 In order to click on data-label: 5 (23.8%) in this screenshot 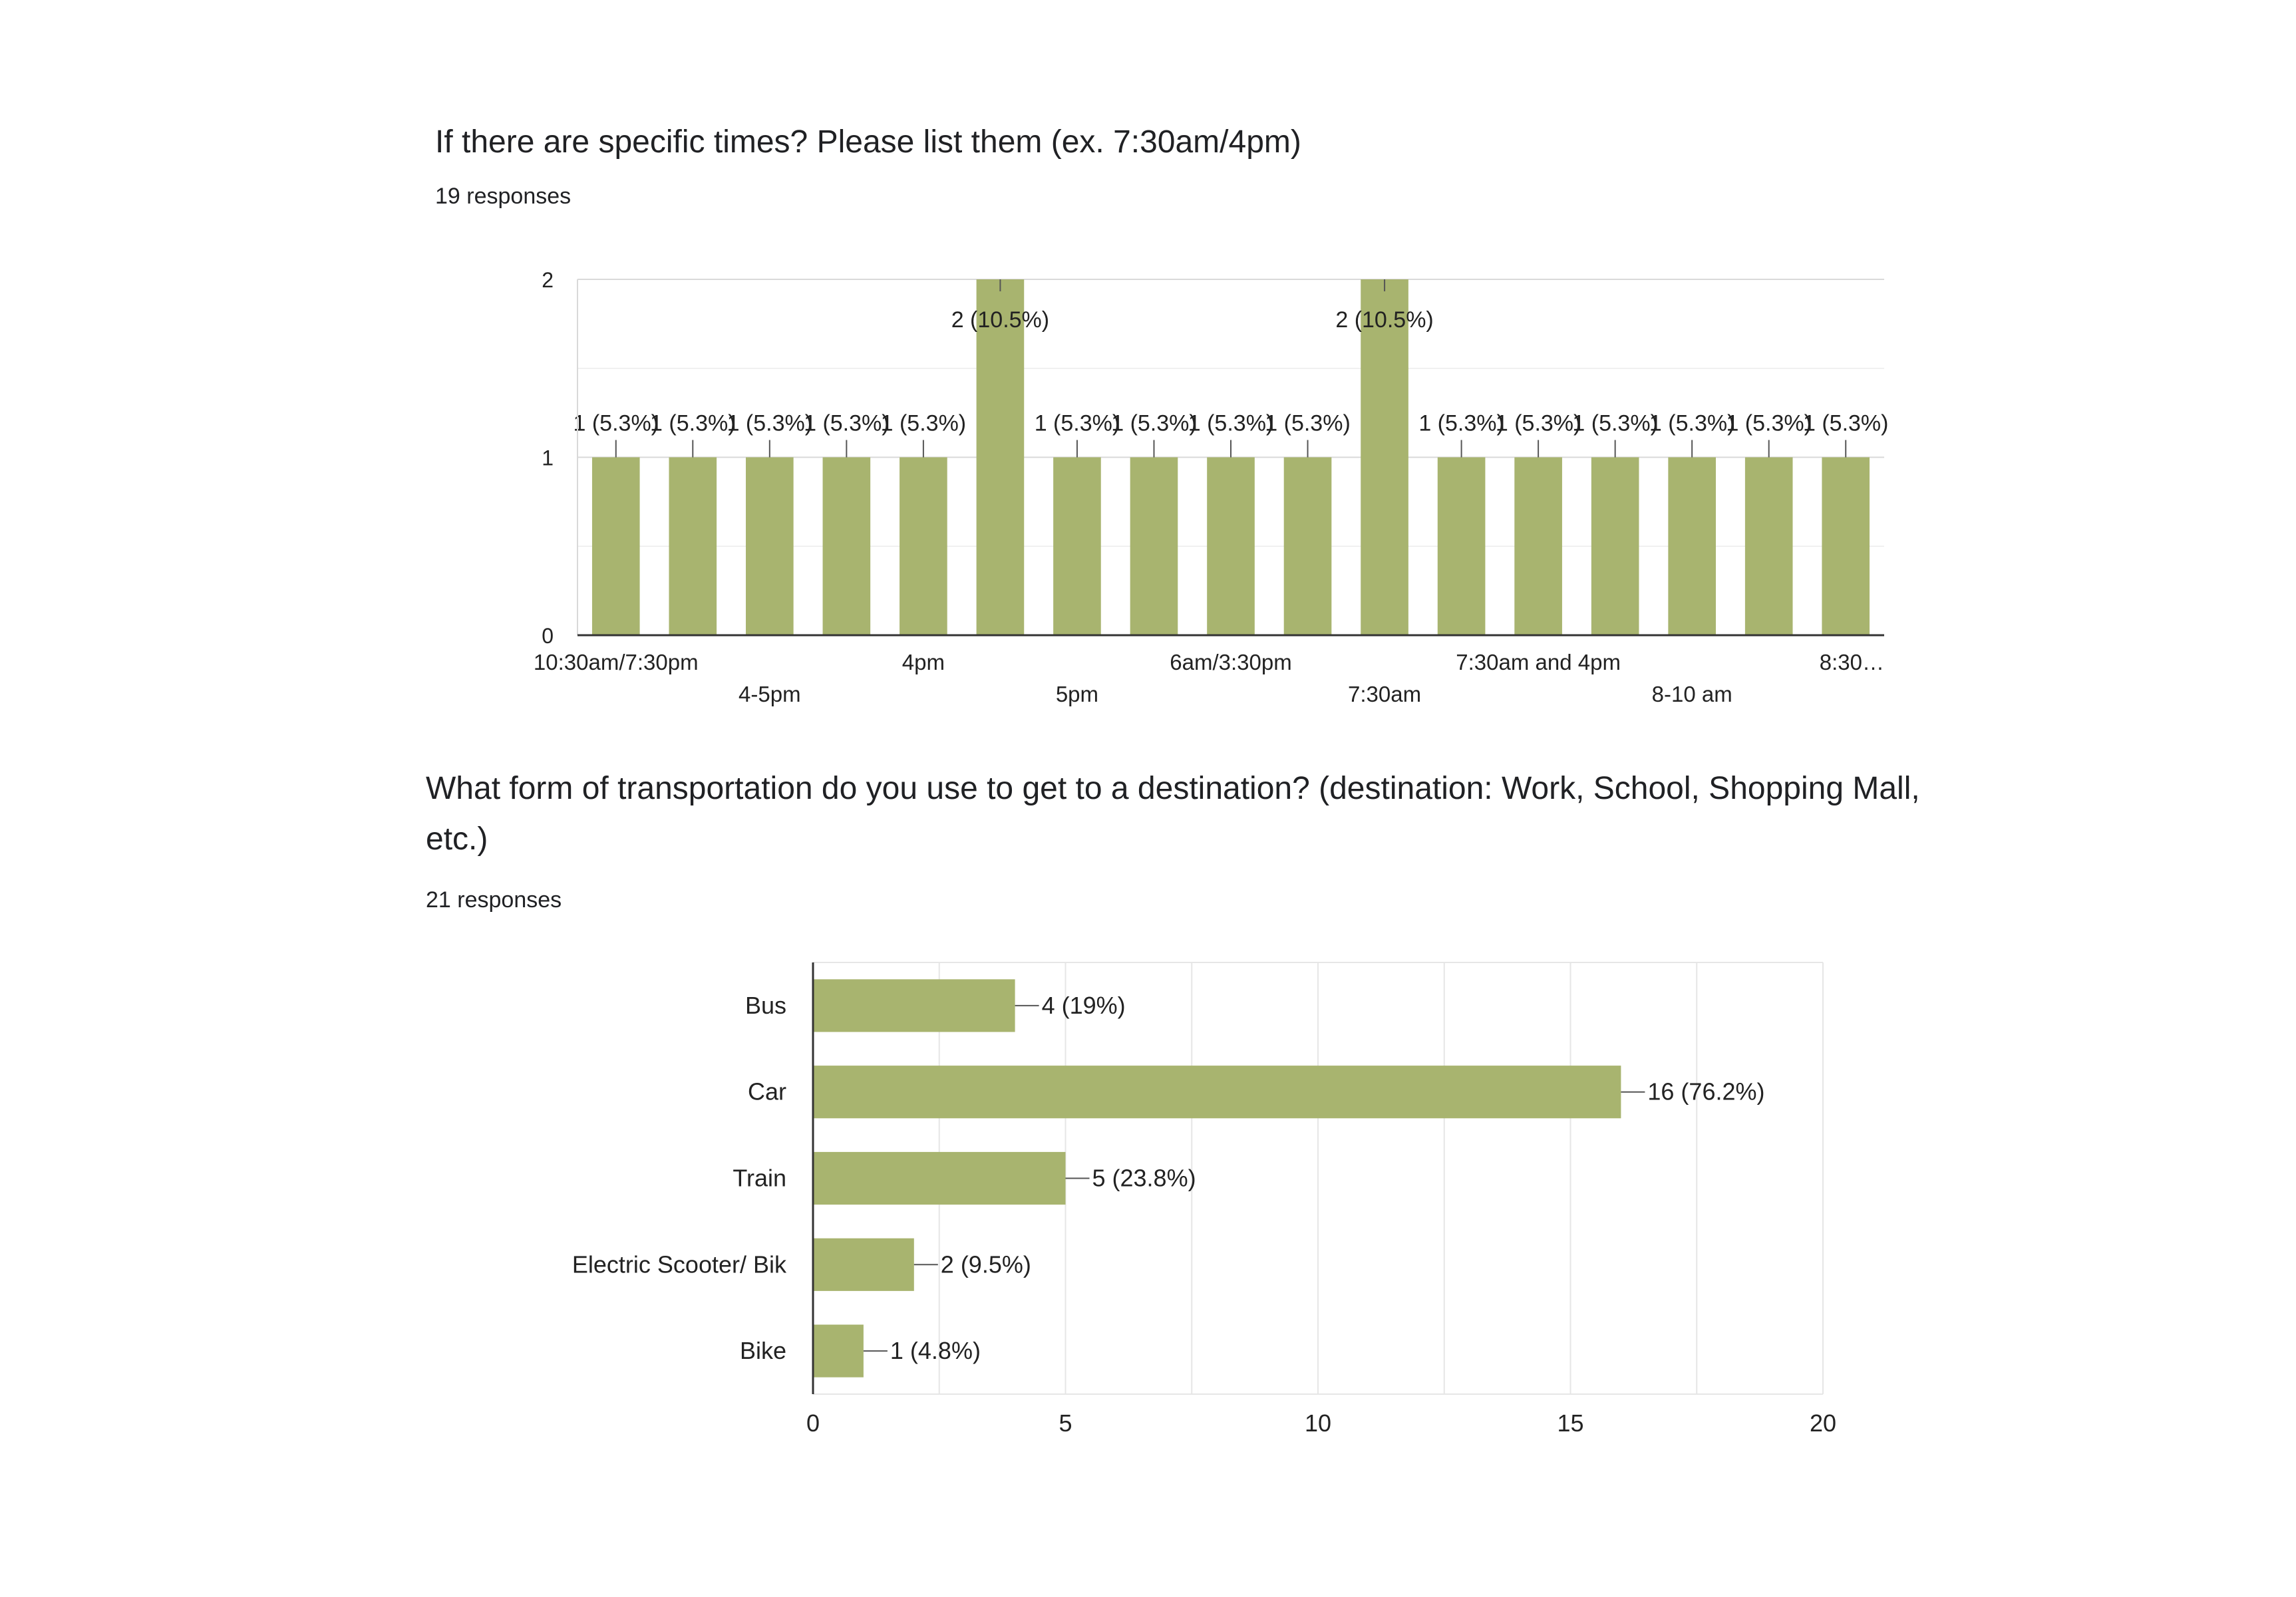, I will do `click(1144, 1178)`.